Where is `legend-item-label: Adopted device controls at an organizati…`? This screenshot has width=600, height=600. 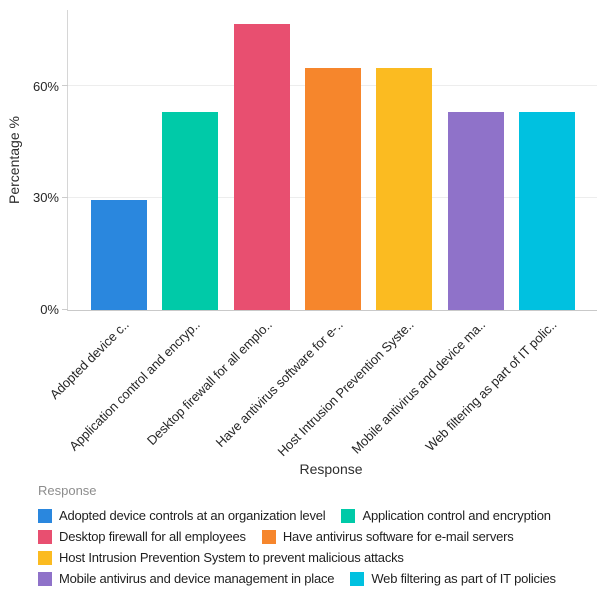
legend-item-label: Adopted device controls at an organizati… is located at coordinates (192, 515).